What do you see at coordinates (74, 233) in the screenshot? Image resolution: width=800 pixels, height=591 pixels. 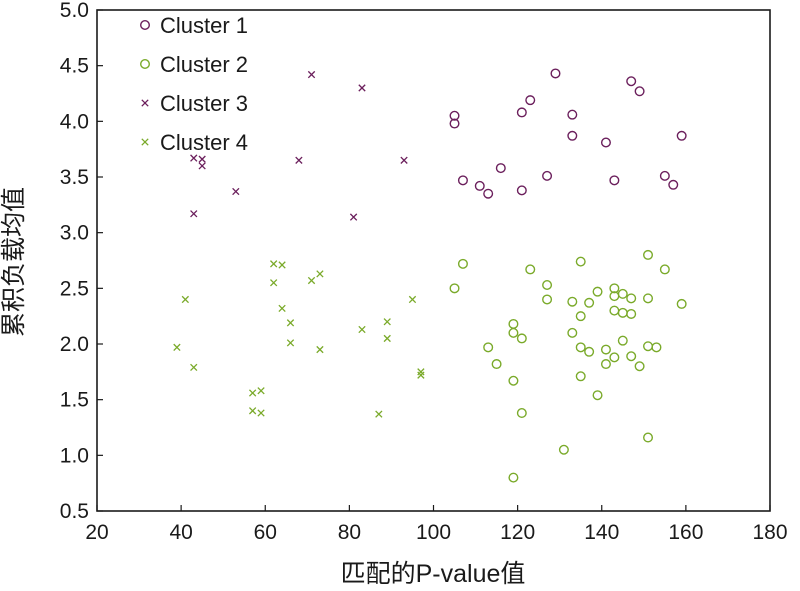 I see `y-tick-label: 3.0` at bounding box center [74, 233].